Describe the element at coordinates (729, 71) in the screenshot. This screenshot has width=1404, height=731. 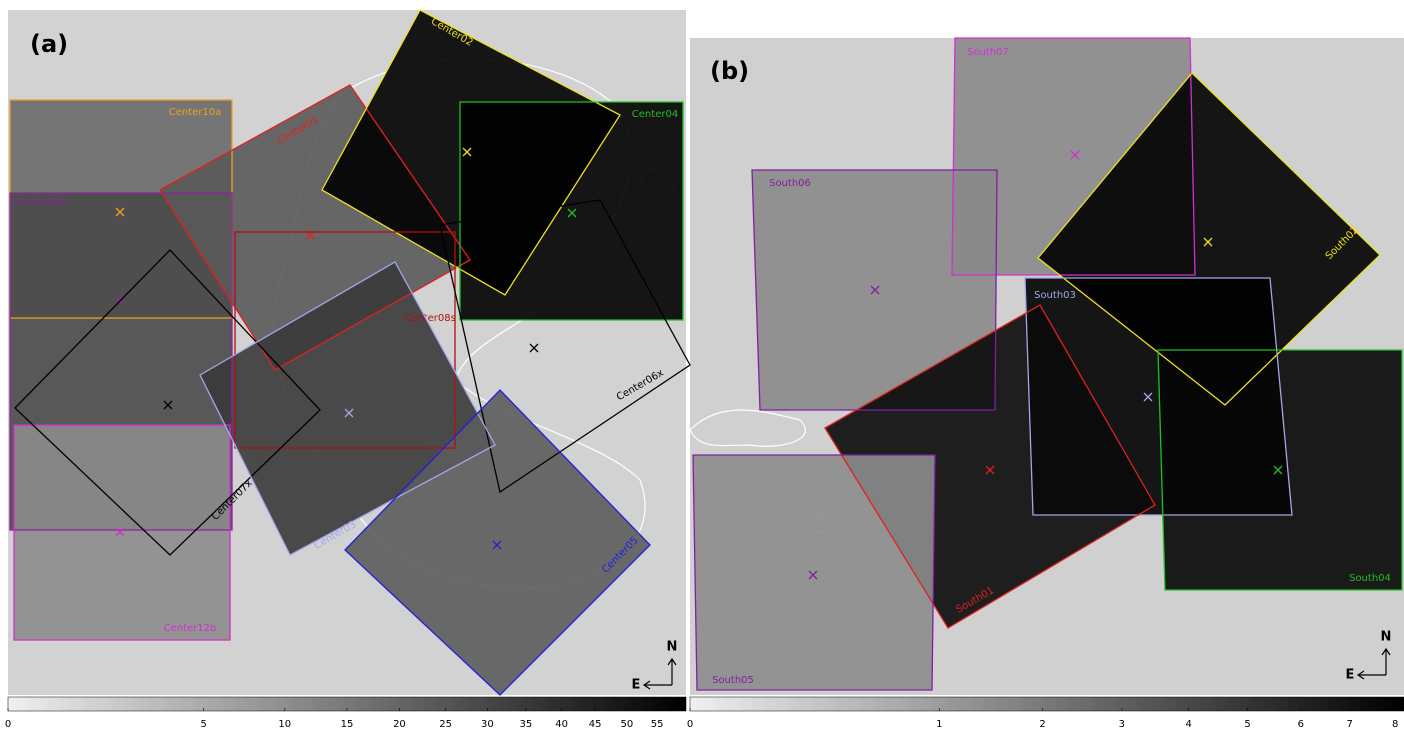
I see `panel-label: (b)` at that location.